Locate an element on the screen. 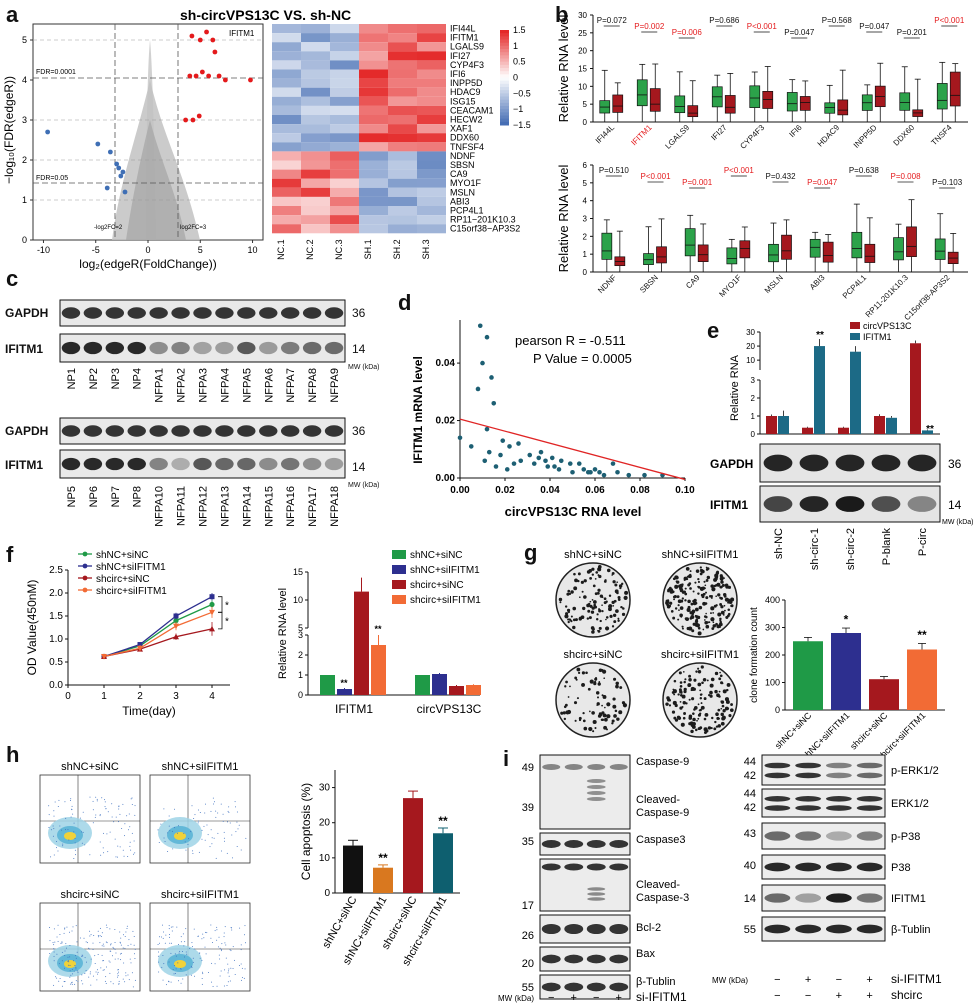 The image size is (975, 1007). e-ytick-label: 30 is located at coordinates (750, 332).